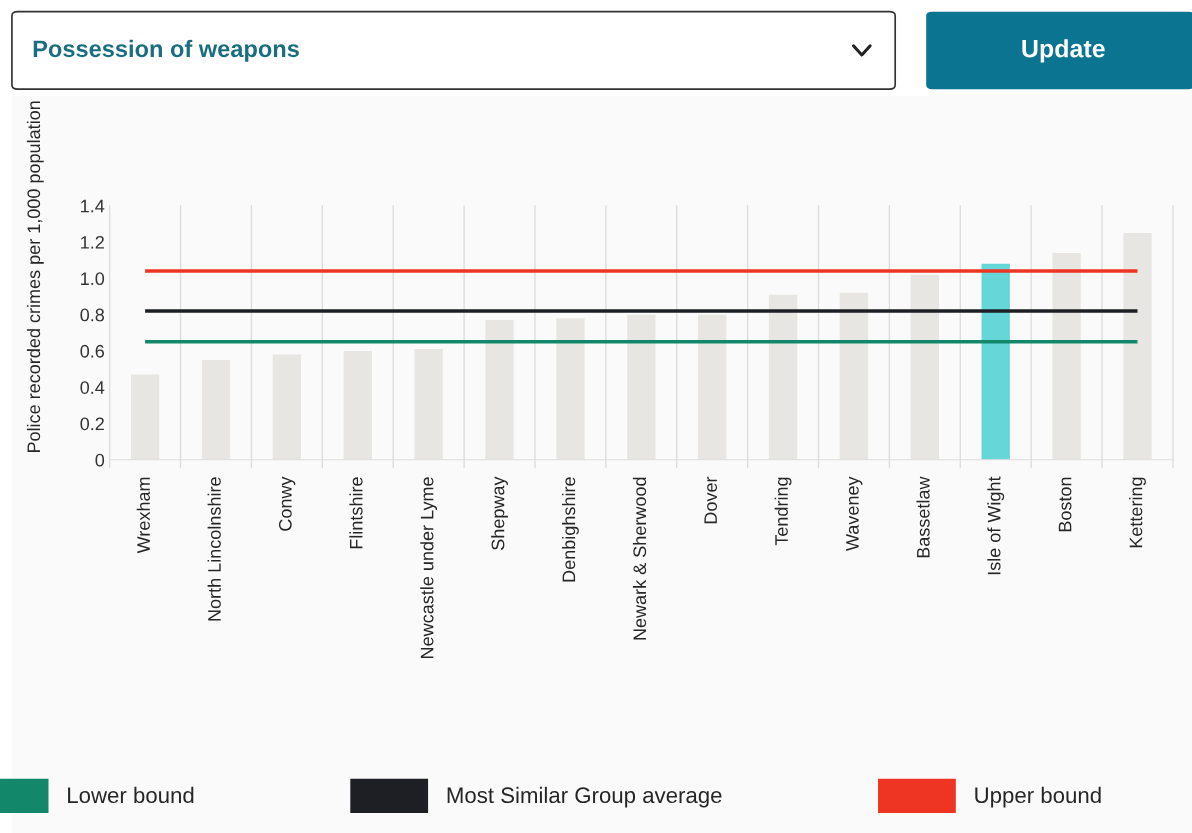 Image resolution: width=1192 pixels, height=833 pixels. What do you see at coordinates (499, 513) in the screenshot?
I see `x-tick-label: Shepway` at bounding box center [499, 513].